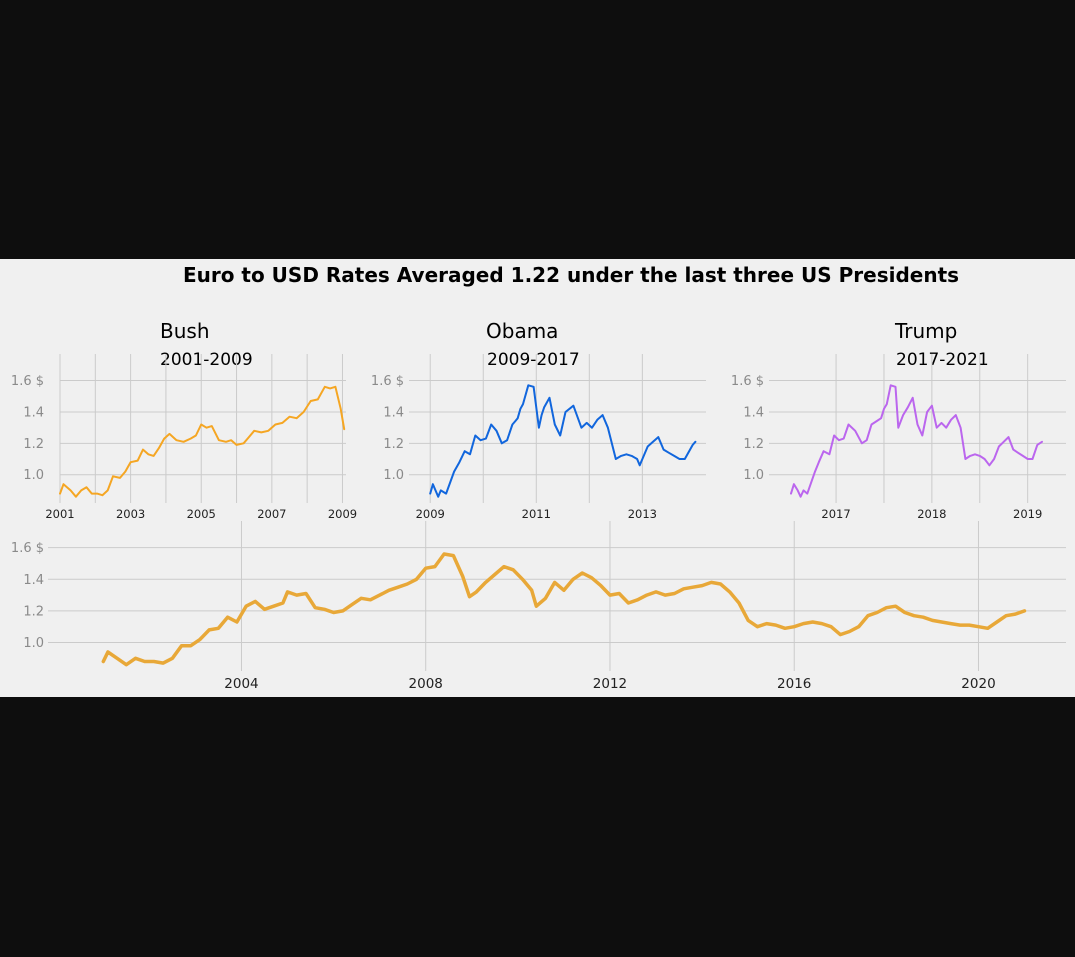  What do you see at coordinates (563, 441) in the screenshot?
I see `obama-series-line` at bounding box center [563, 441].